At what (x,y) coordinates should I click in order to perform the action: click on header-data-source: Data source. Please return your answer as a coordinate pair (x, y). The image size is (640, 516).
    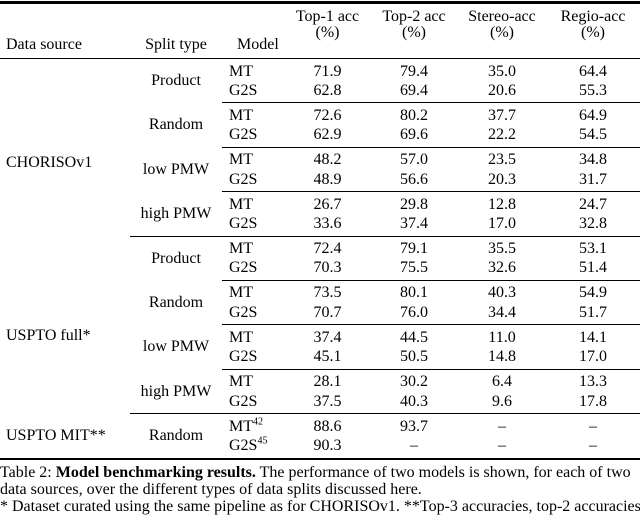
    Looking at the image, I should click on (65, 31).